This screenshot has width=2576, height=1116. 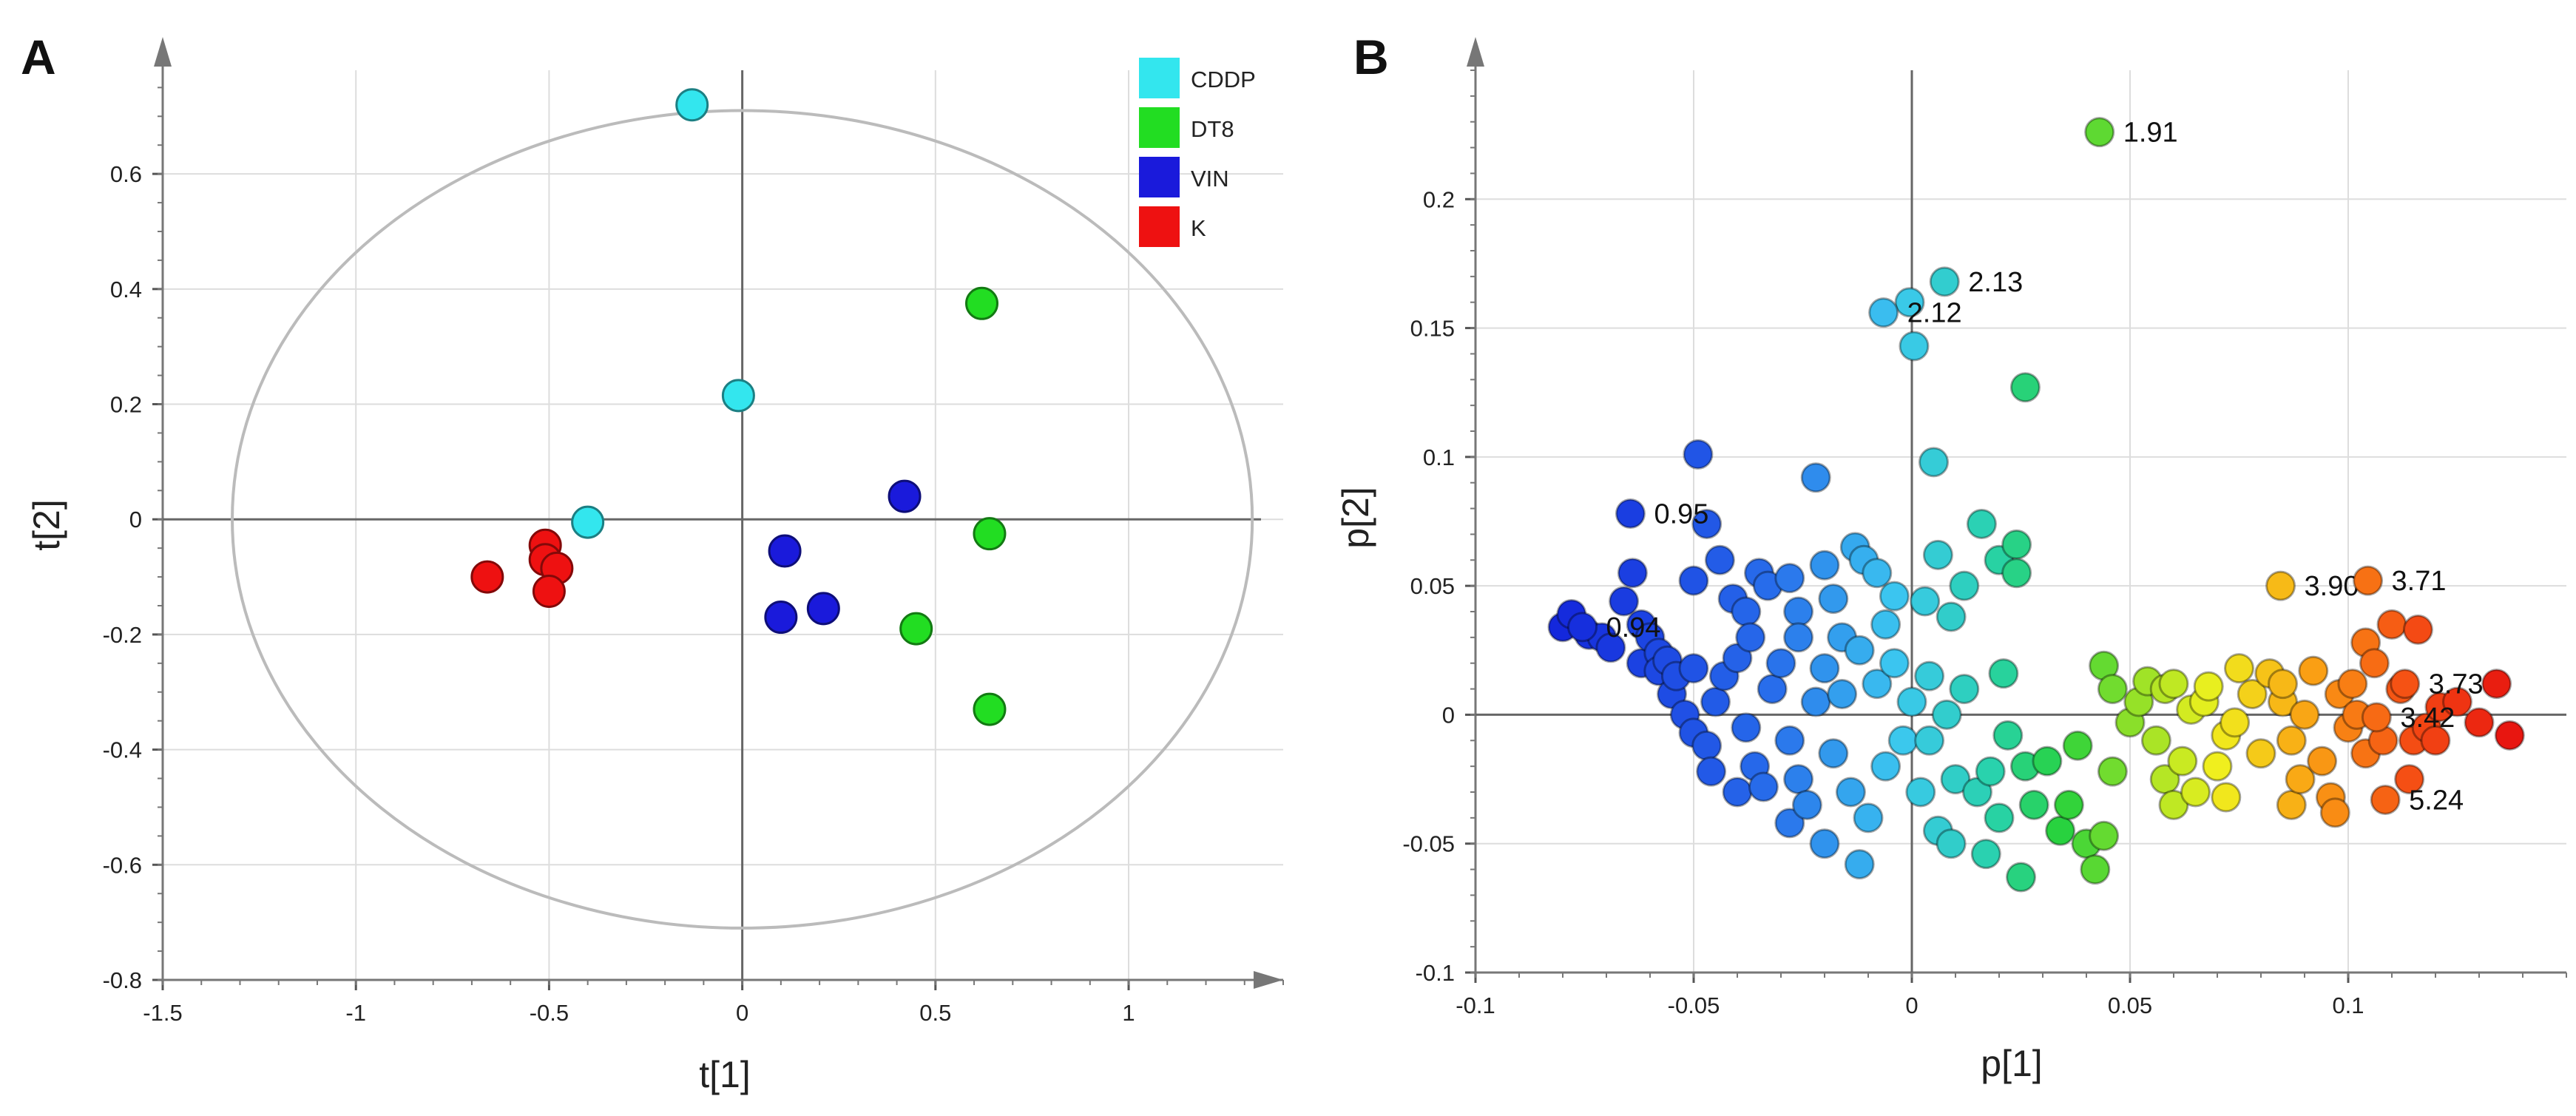 What do you see at coordinates (122, 865) in the screenshot?
I see `panel-a-y-tick-label: -0.6` at bounding box center [122, 865].